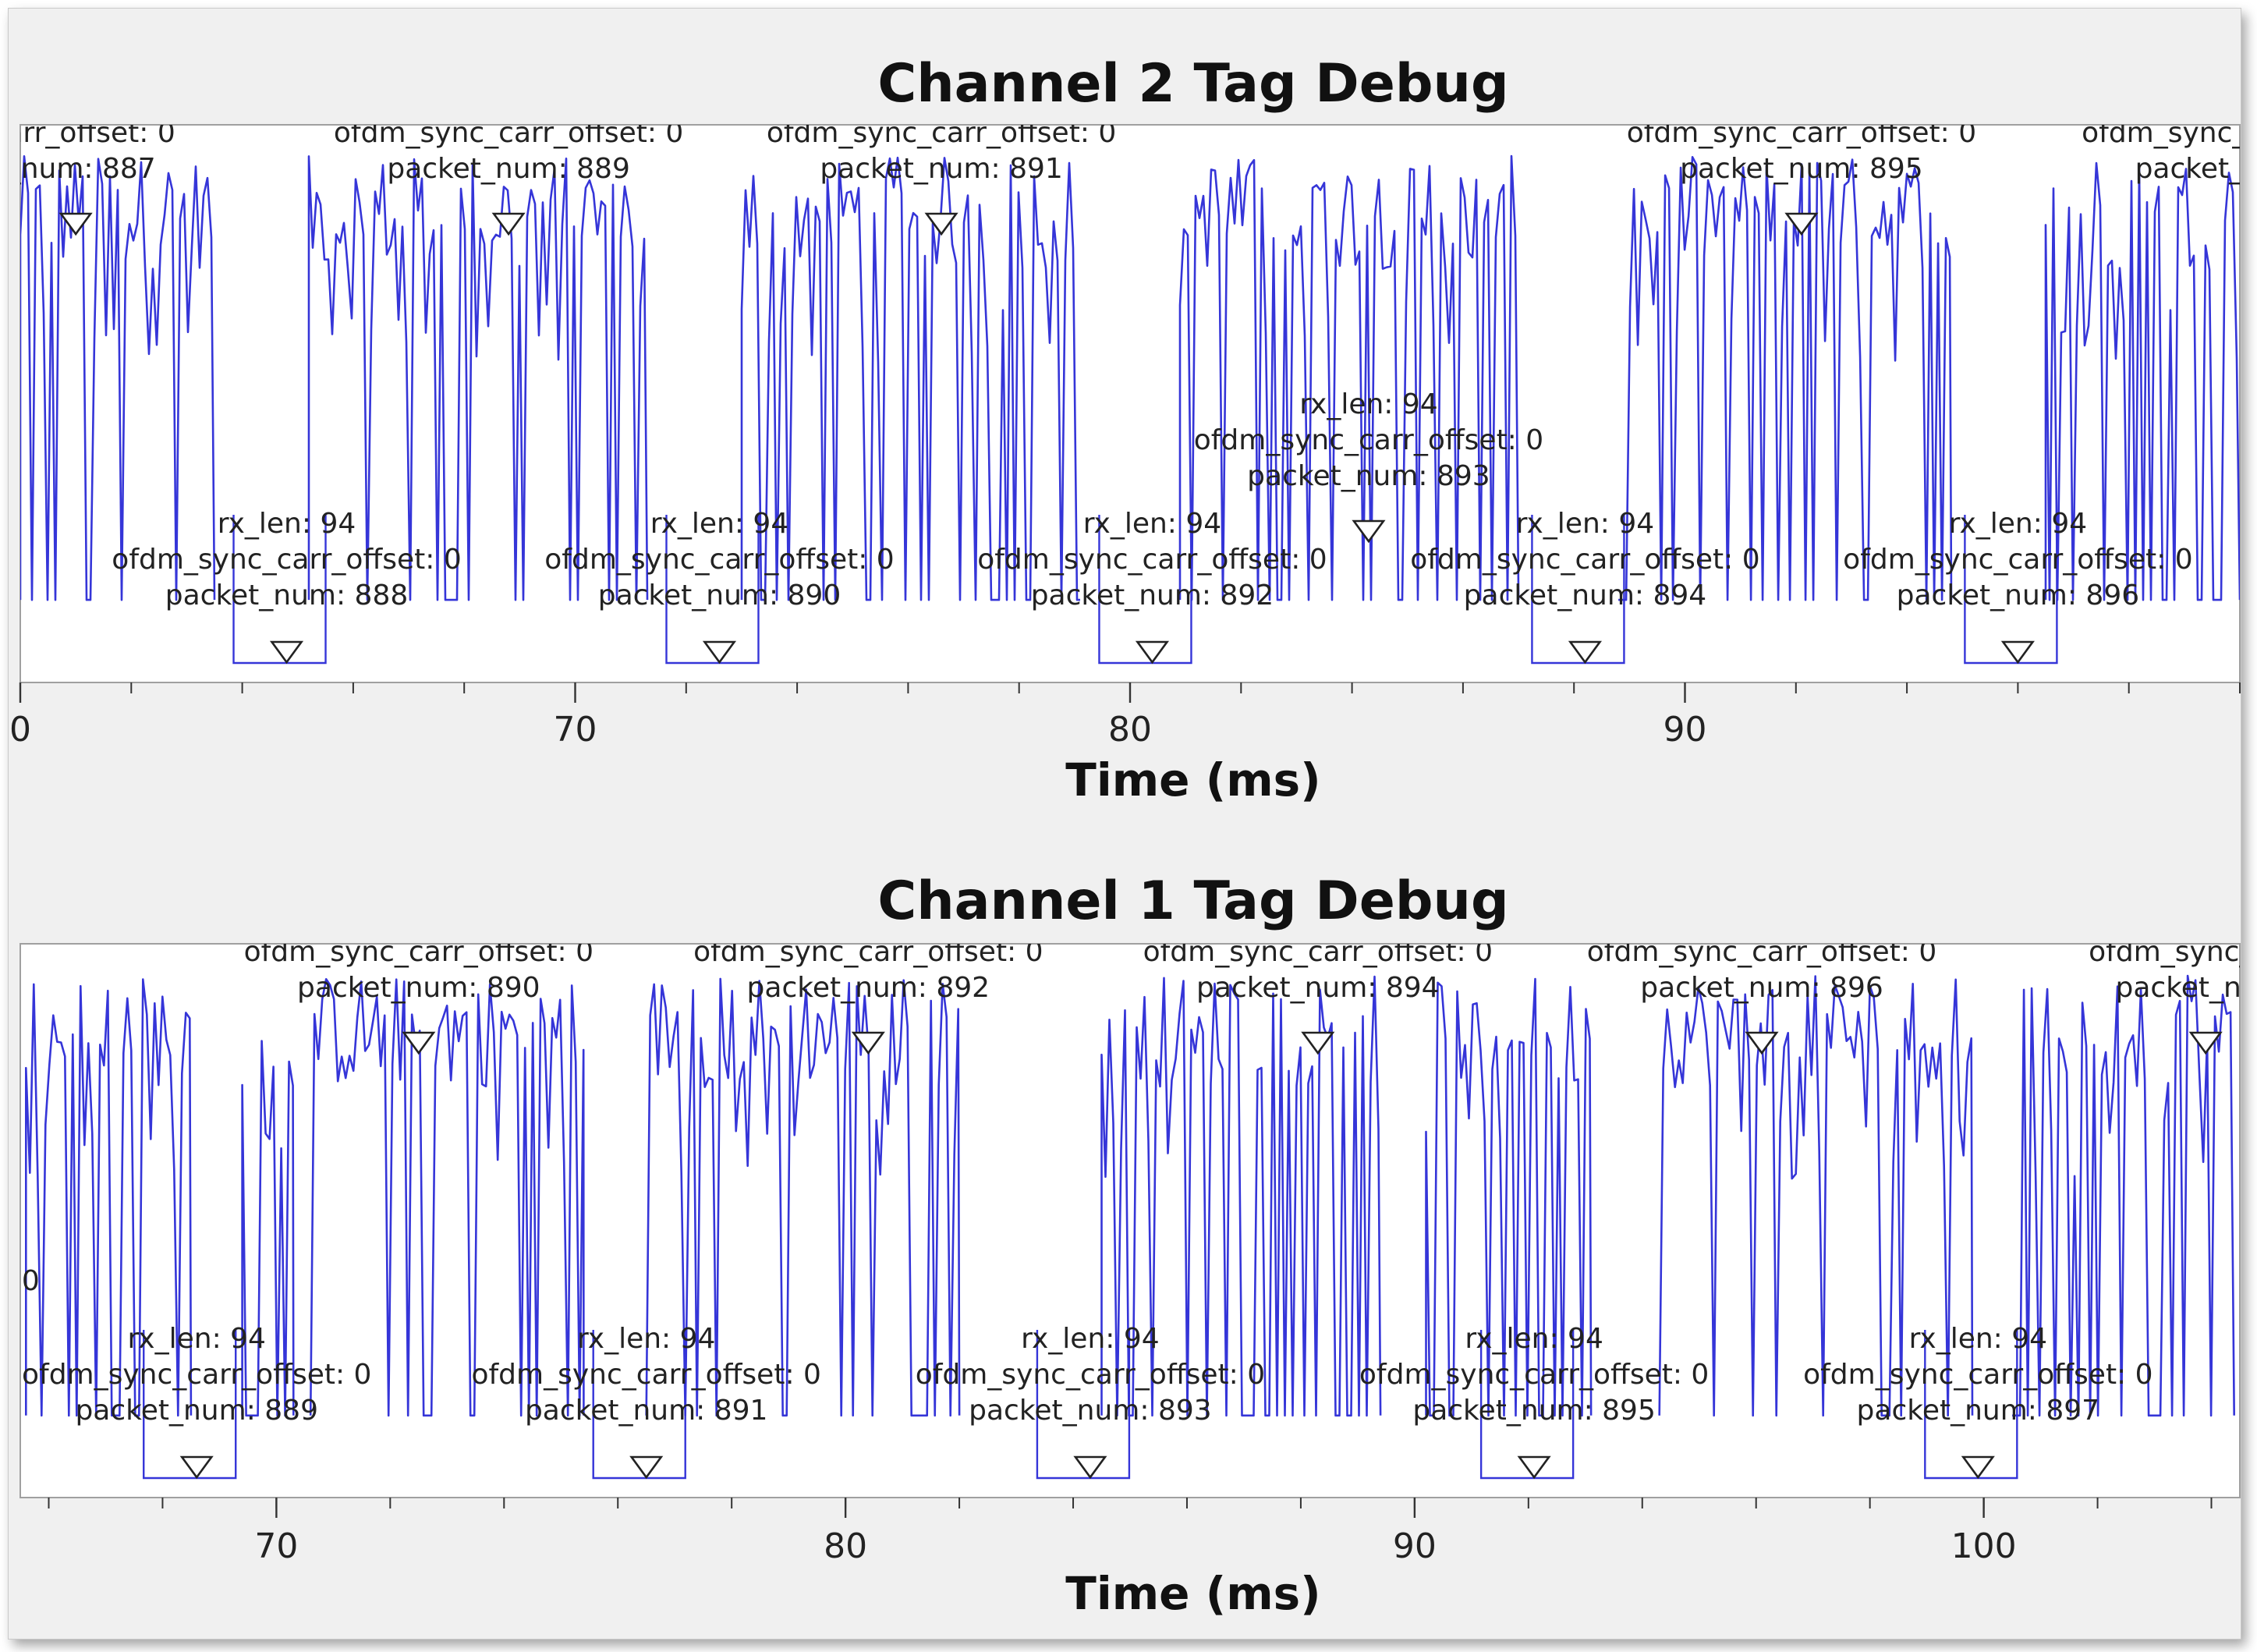  Describe the element at coordinates (87, 133) in the screenshot. I see `tag-label-offset: _carr_offset: 0` at that location.